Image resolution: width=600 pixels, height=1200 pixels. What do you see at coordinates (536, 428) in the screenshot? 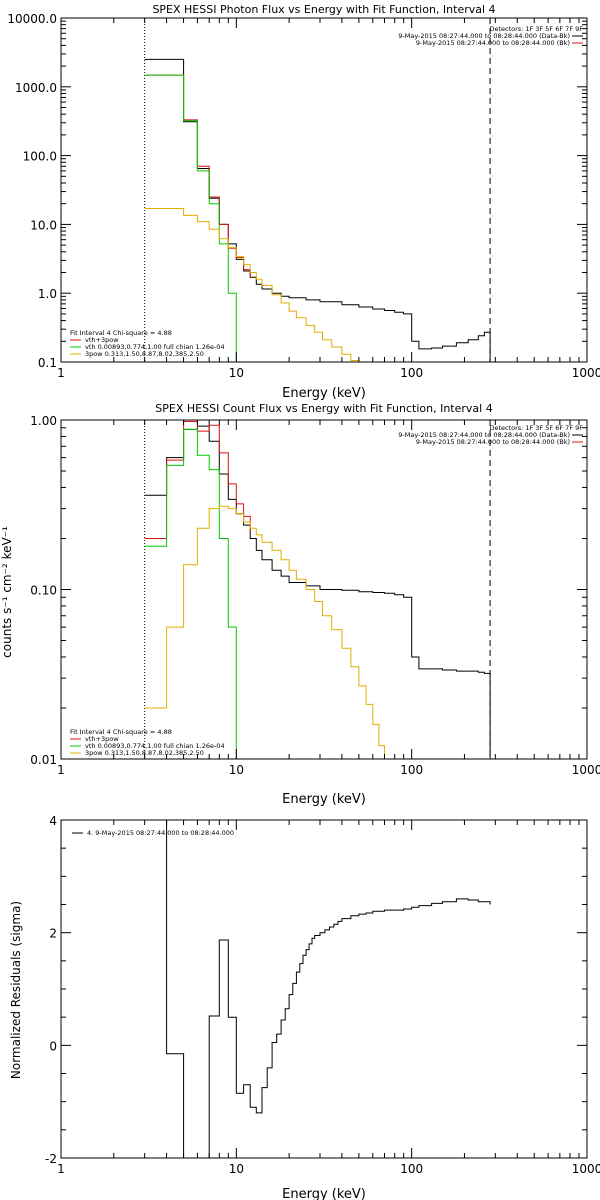
I see `count-legend-detectors: Detectors: 1F 3F 5F 6F 7F 9F` at bounding box center [536, 428].